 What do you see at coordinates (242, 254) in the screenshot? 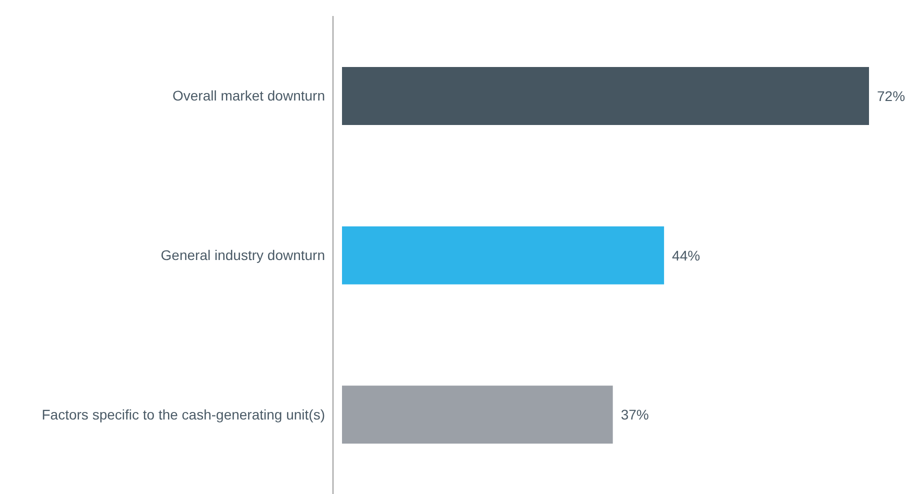
I see `y-tick-label: General industry downturn` at bounding box center [242, 254].